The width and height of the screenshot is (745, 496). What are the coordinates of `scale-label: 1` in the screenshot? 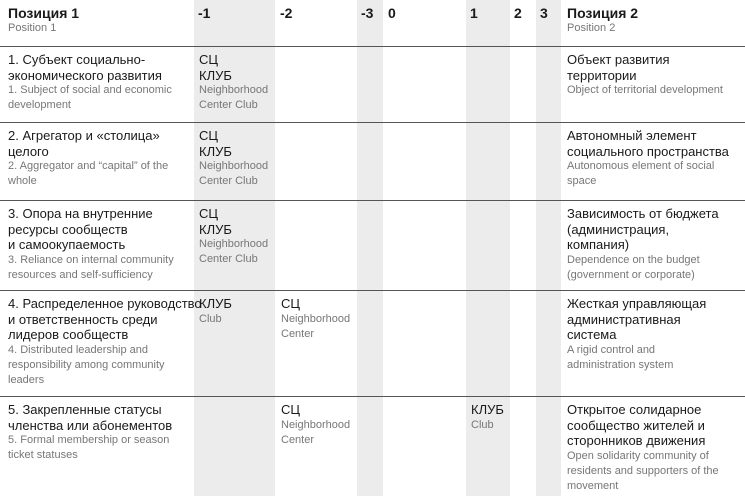 It's located at (474, 13).